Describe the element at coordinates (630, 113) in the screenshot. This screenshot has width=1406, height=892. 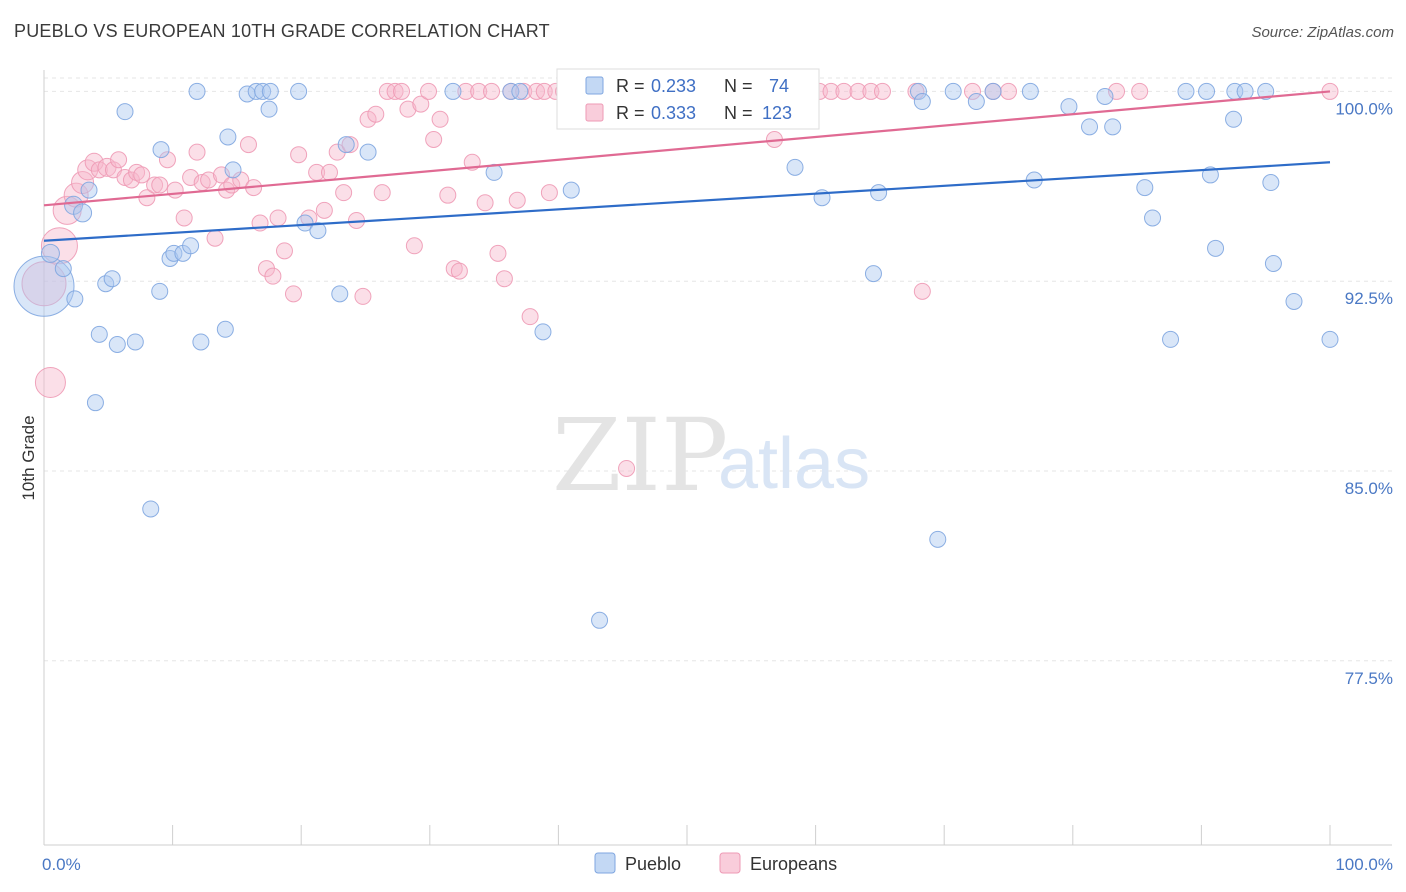
I see `legend-europeans-r-label: R =` at that location.